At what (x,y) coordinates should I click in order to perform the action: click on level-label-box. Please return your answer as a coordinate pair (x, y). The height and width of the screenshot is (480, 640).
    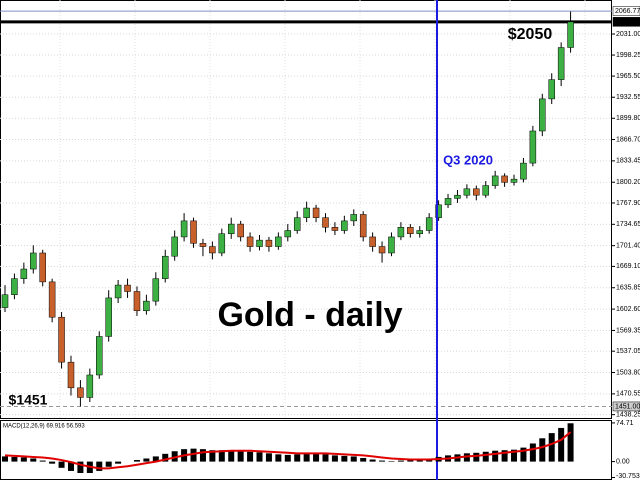
    Looking at the image, I should click on (626, 11).